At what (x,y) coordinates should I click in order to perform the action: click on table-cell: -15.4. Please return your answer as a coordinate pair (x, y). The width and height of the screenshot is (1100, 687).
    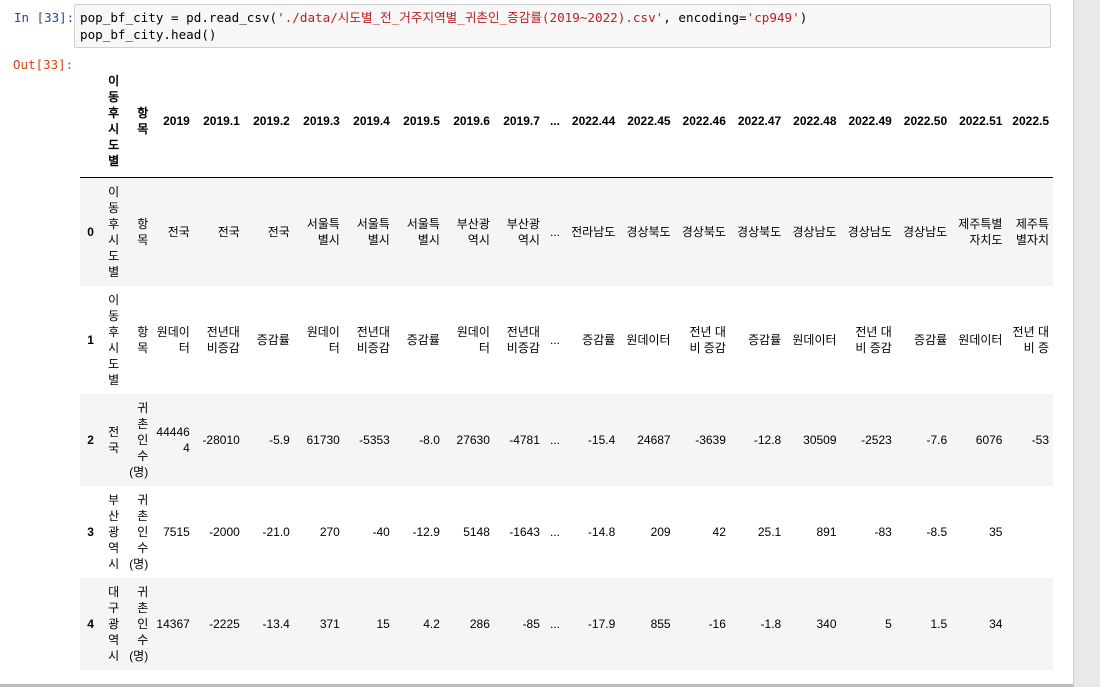
    Looking at the image, I should click on (601, 439).